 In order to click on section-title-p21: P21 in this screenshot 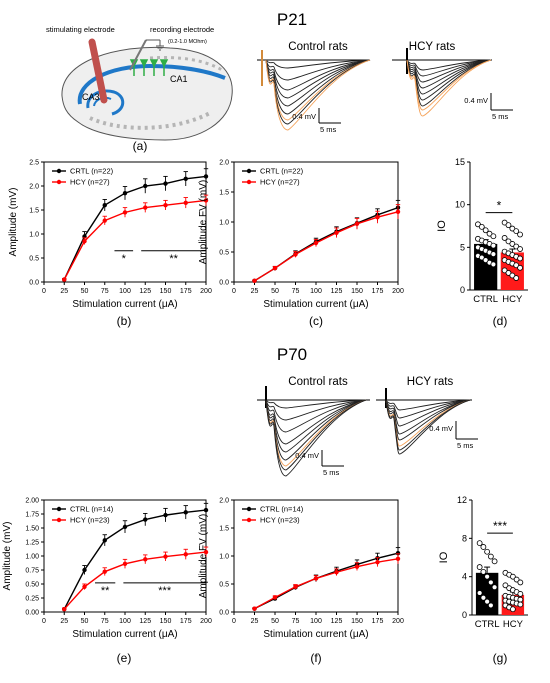, I will do `click(292, 19)`.